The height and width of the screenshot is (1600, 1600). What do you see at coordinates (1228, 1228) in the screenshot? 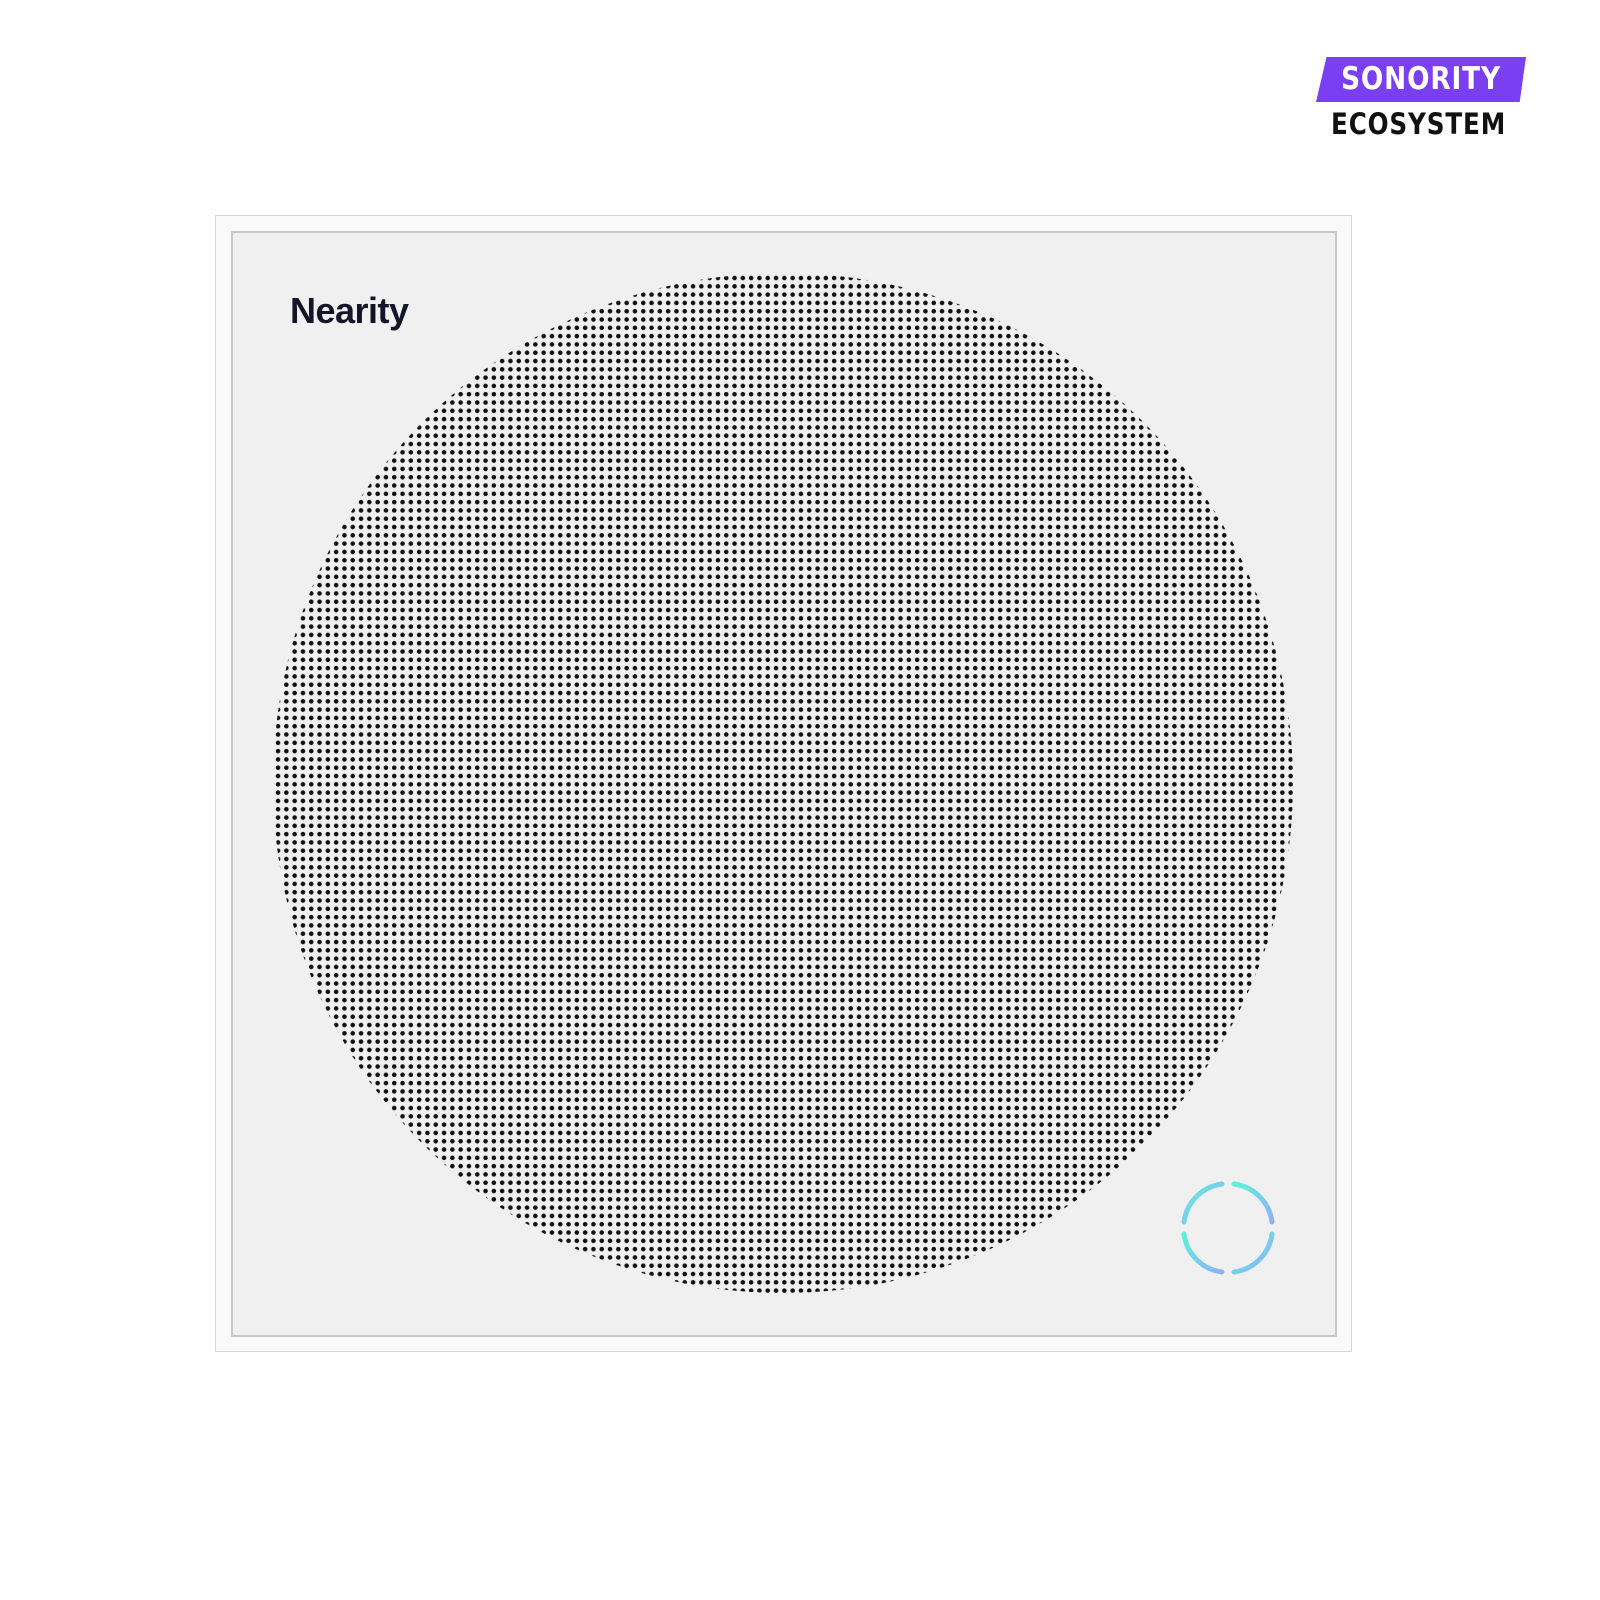
I see `indicator-ring-icon` at bounding box center [1228, 1228].